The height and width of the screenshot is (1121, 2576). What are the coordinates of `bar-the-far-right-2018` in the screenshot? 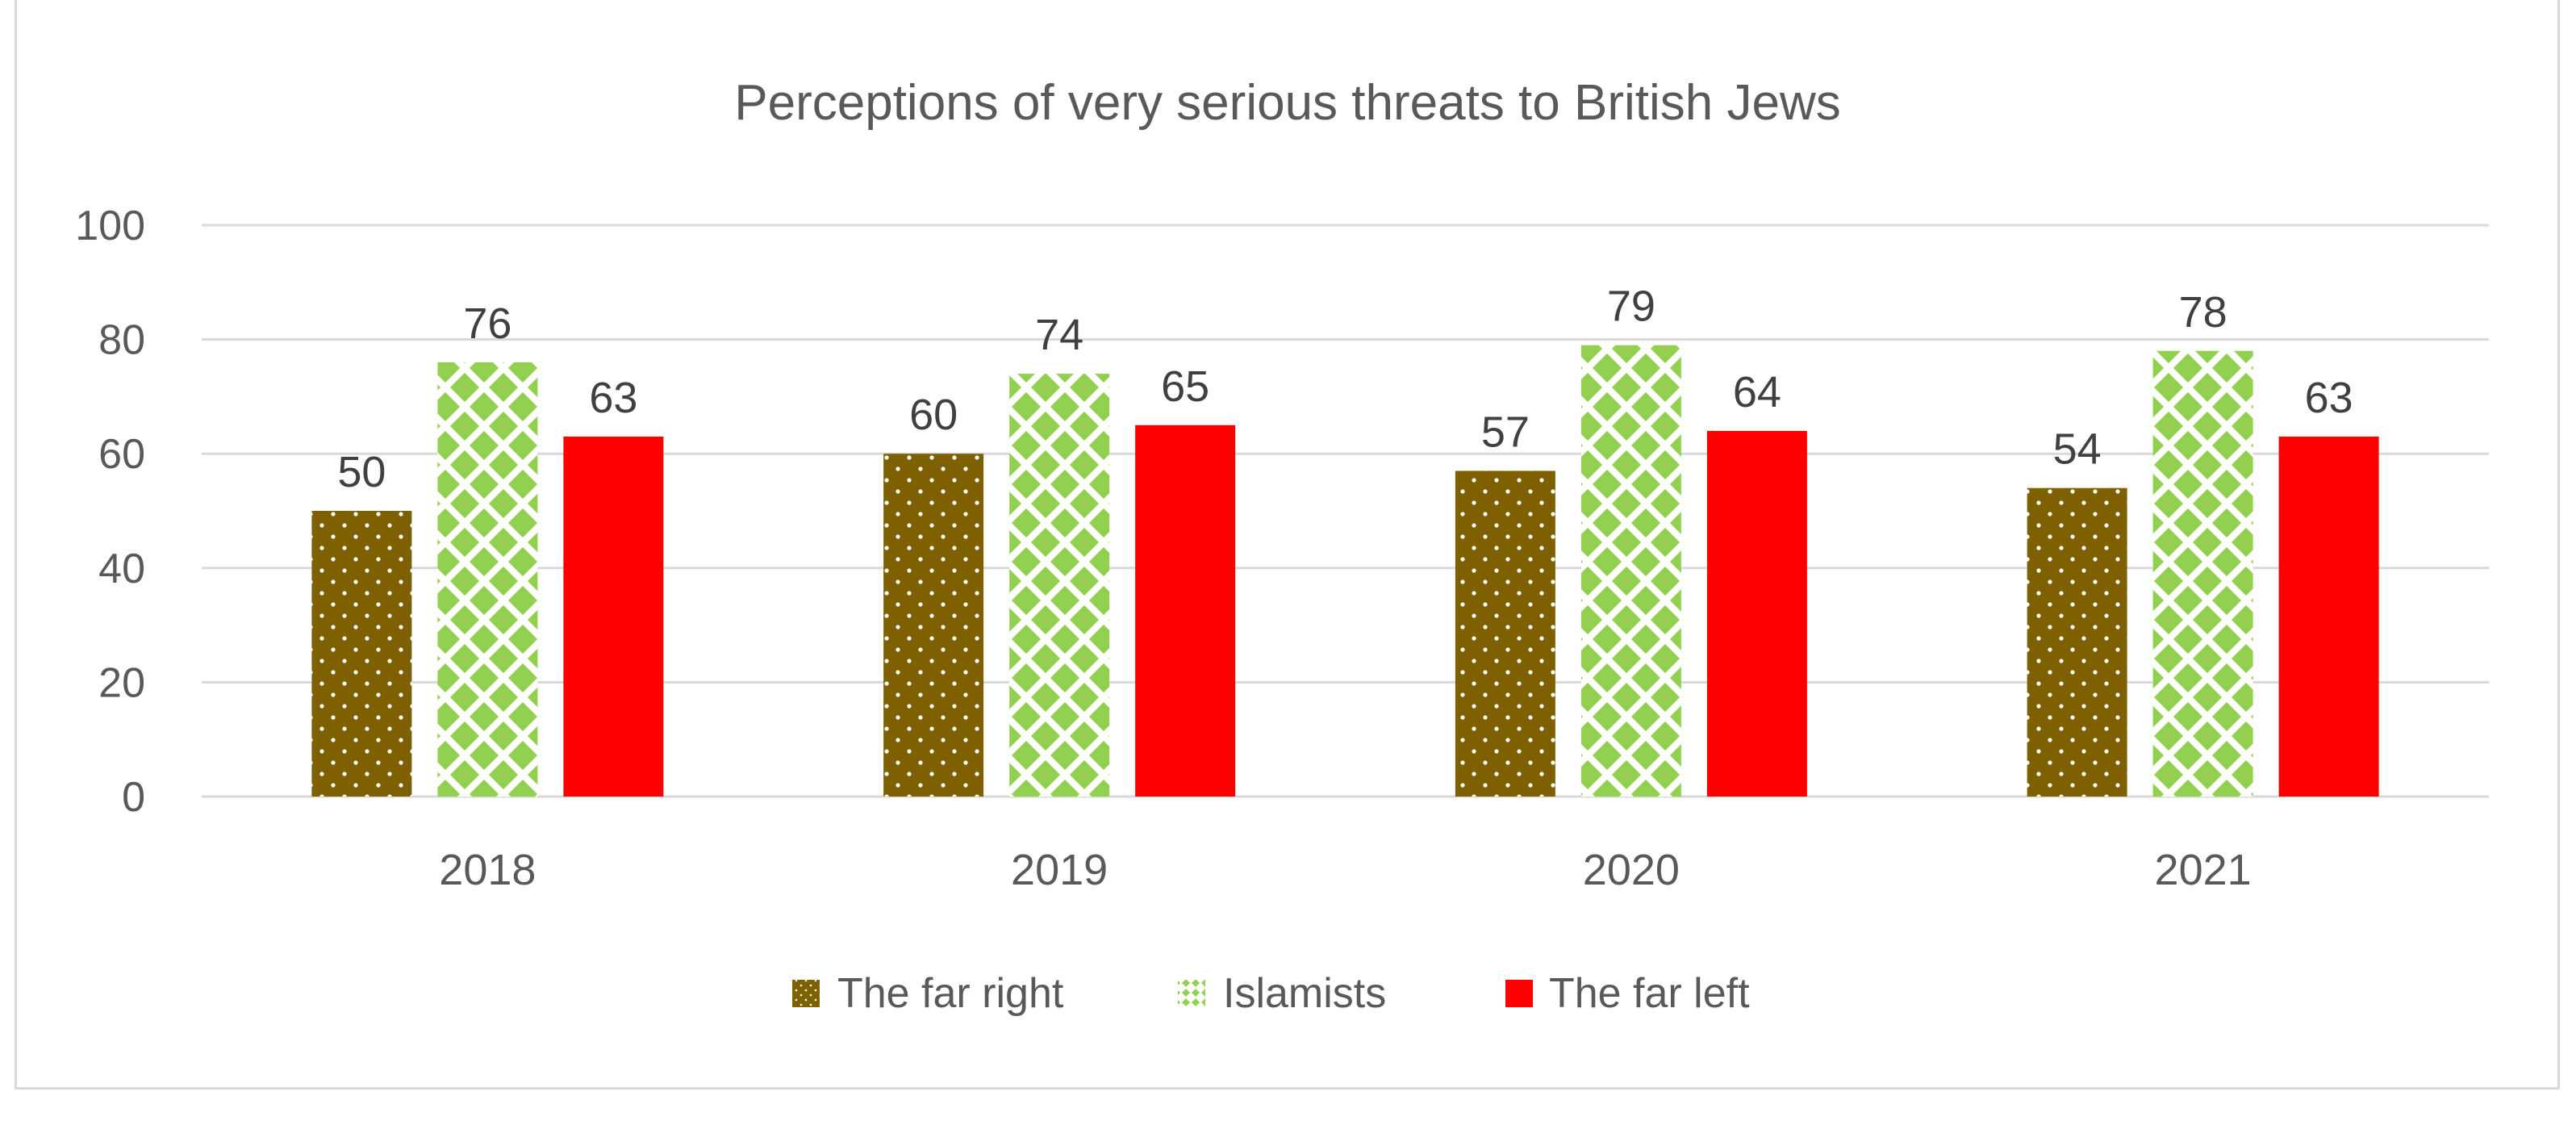 It's located at (361, 654).